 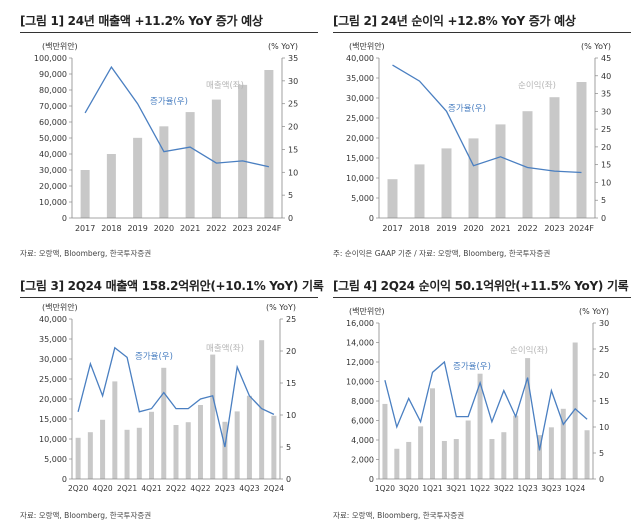 I want to click on chart-title: [그림 2] 24년 순이익 +12.8% YoY 증가 예상, so click(x=482, y=21).